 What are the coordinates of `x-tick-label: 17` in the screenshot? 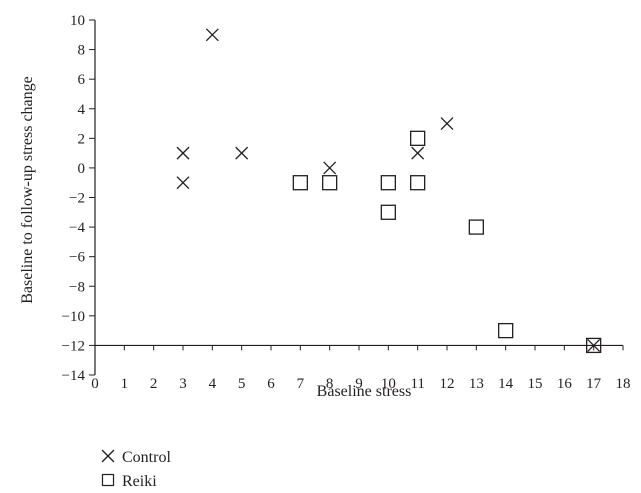 It's located at (594, 384).